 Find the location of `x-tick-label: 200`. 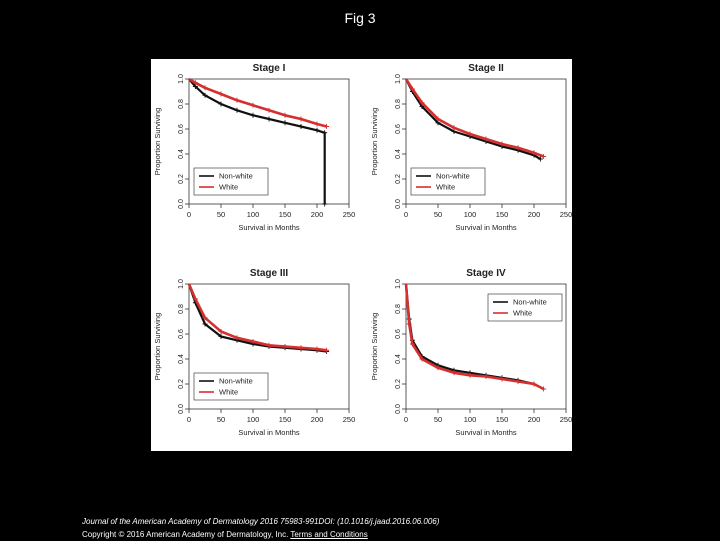

x-tick-label: 200 is located at coordinates (317, 419).